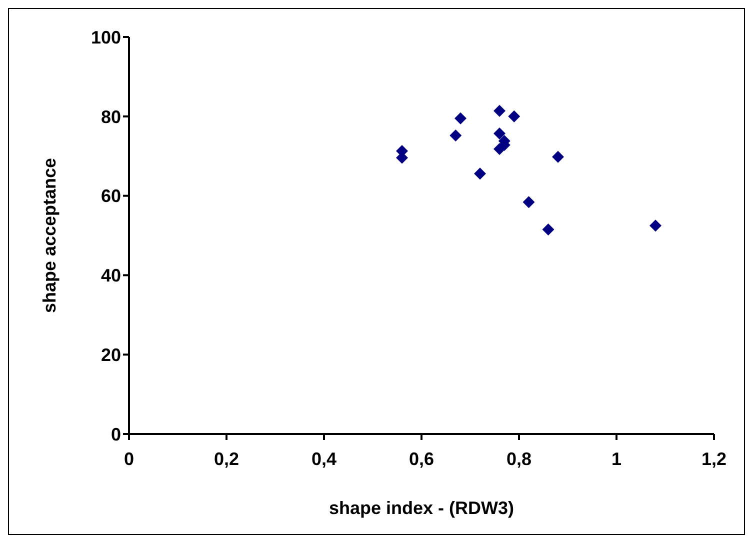 Image resolution: width=751 pixels, height=541 pixels. I want to click on y-tick-label: 100, so click(105, 37).